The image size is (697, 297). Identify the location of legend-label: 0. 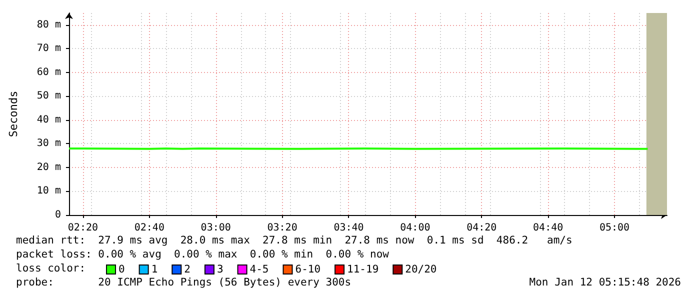
(121, 270).